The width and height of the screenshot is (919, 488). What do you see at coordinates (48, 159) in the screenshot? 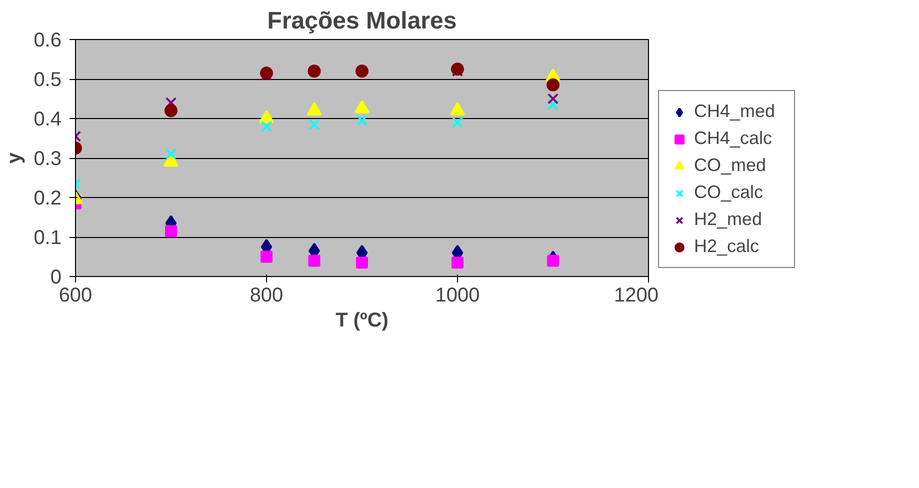
I see `y-tick-label: 0.3` at bounding box center [48, 159].